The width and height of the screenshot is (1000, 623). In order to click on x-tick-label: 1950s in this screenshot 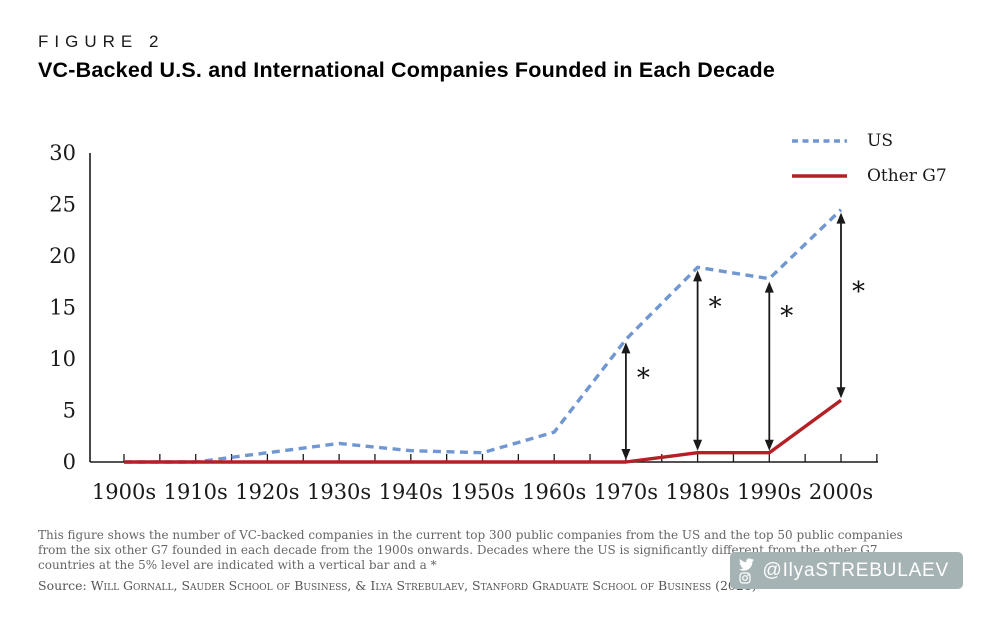, I will do `click(482, 492)`.